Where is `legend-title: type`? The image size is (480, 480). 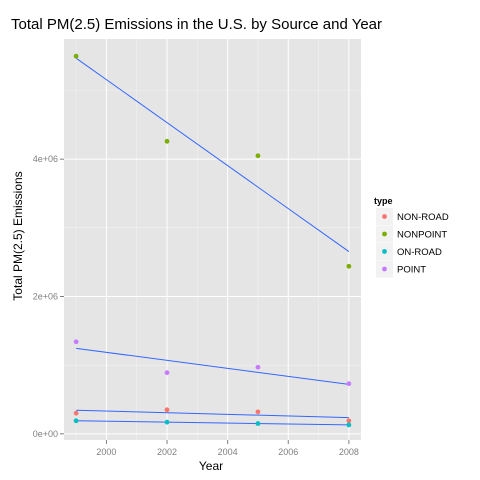 legend-title: type is located at coordinates (383, 201).